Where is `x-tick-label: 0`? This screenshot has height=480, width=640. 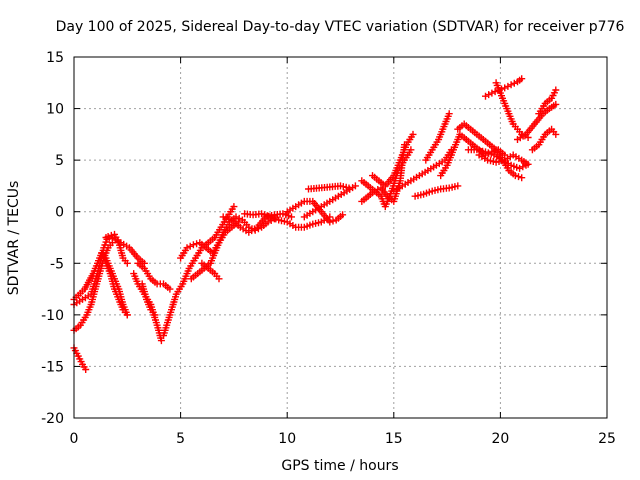 x-tick-label: 0 is located at coordinates (74, 439).